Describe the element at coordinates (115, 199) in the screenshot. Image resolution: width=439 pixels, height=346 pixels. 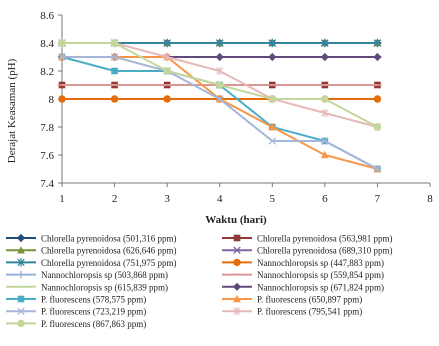
I see `x-tick-label: 2` at that location.